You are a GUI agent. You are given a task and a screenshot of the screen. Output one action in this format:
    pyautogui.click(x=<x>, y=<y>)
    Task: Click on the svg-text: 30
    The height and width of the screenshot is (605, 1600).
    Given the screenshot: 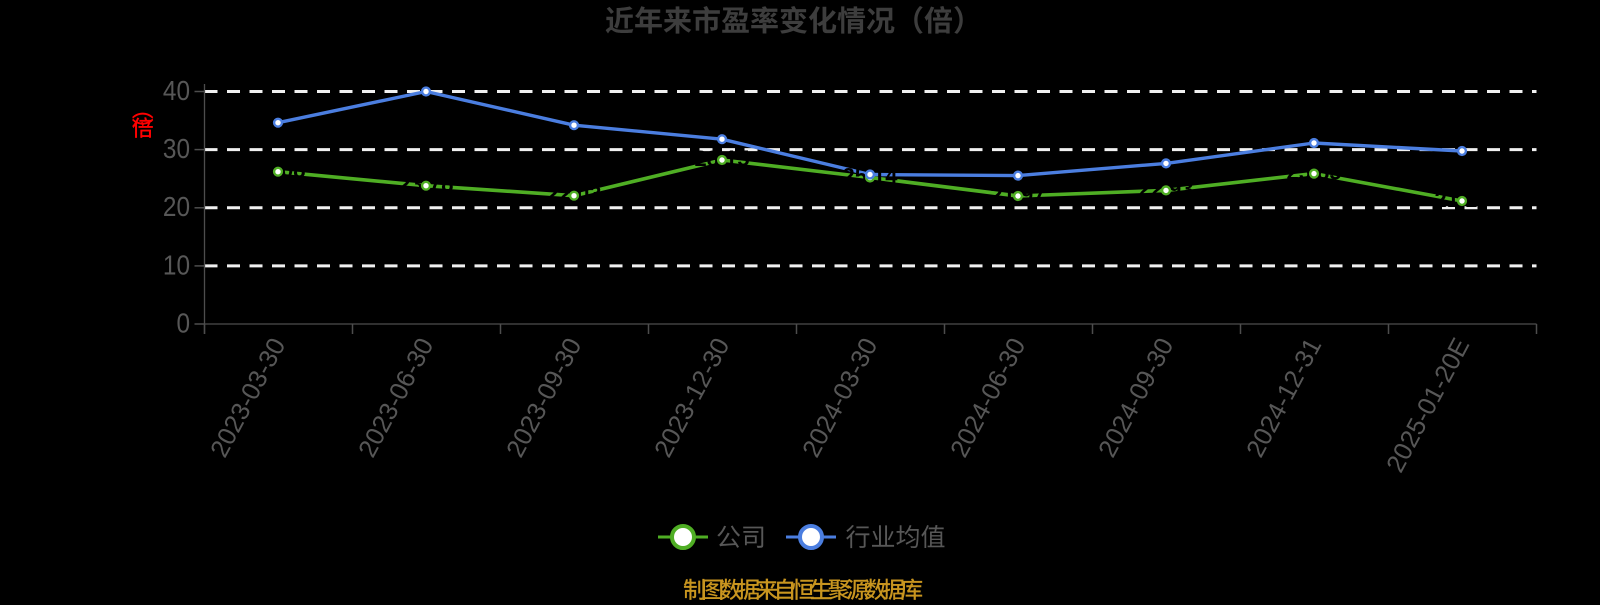 What is the action you would take?
    pyautogui.click(x=176, y=148)
    